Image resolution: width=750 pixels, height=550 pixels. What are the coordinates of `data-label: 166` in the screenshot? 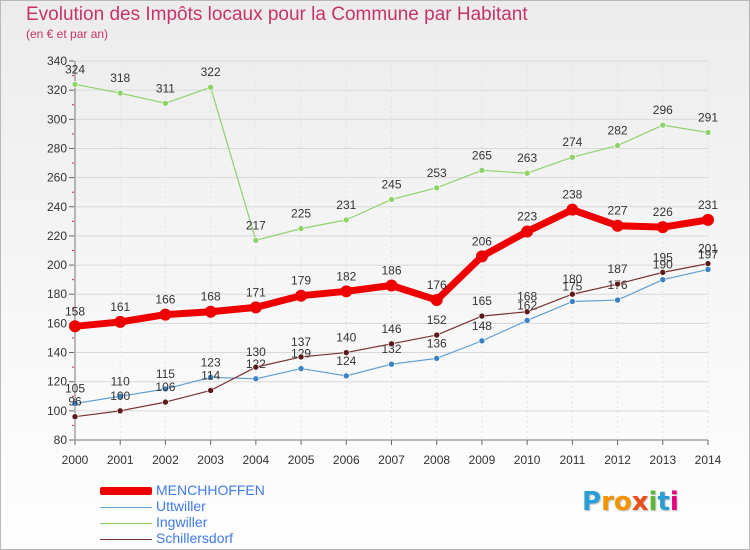 It's located at (165, 300).